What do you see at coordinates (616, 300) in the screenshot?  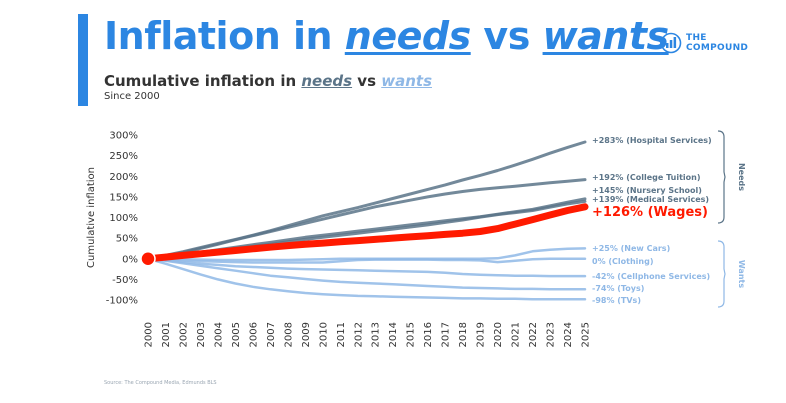 I see `series-end-label: -98% (TVs)` at bounding box center [616, 300].